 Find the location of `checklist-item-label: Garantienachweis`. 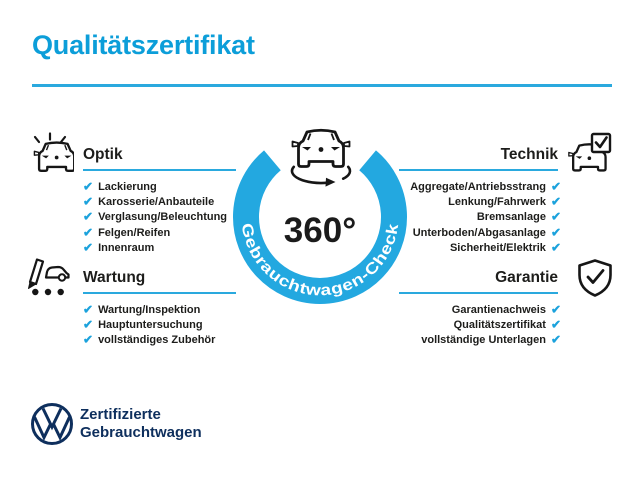

checklist-item-label: Garantienachweis is located at coordinates (498, 309).